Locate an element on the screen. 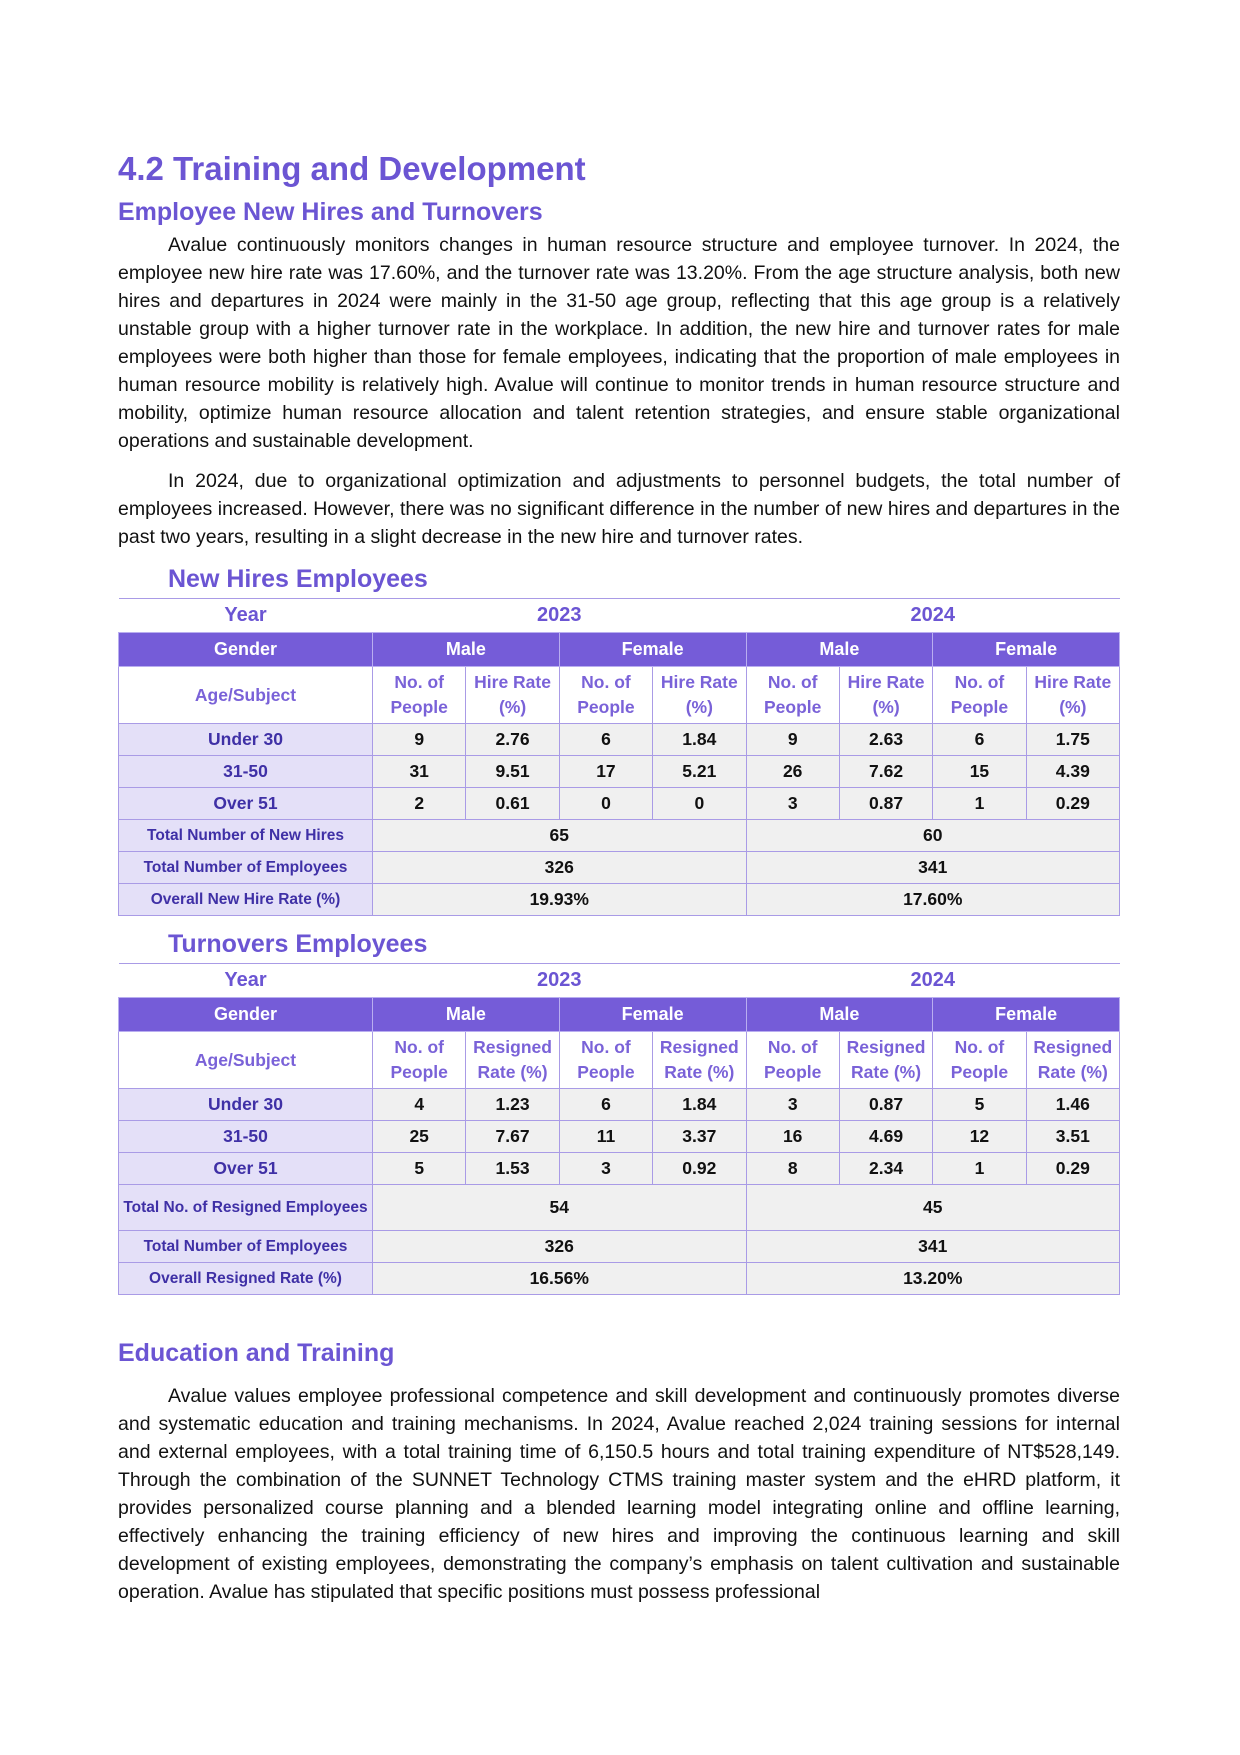 The image size is (1240, 1755). total-cell: 60 is located at coordinates (932, 835).